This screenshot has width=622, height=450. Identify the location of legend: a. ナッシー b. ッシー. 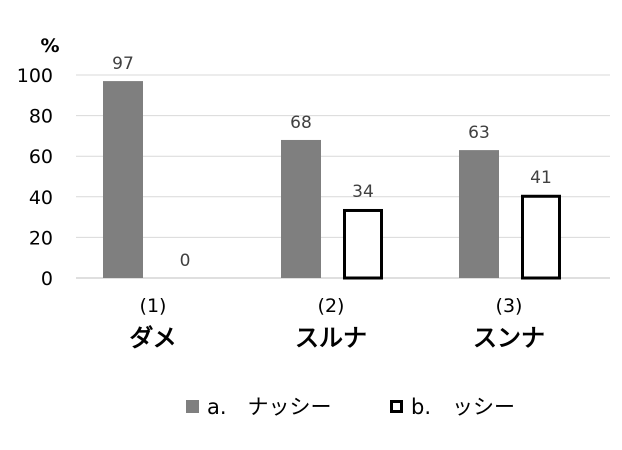
(311, 406).